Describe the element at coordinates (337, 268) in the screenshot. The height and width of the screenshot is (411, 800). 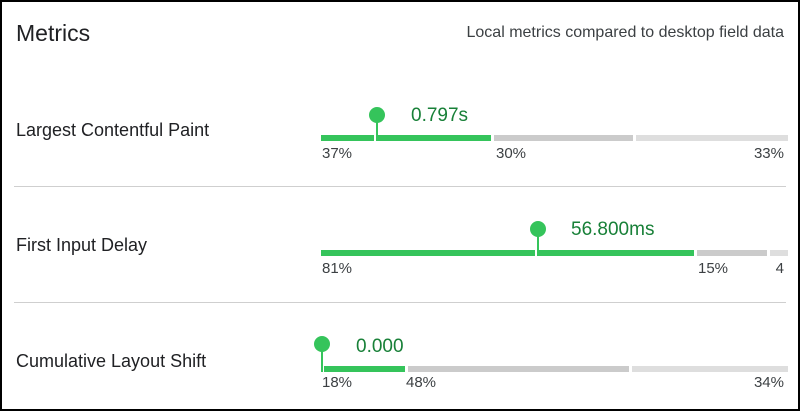
I see `pct-good: 81%` at that location.